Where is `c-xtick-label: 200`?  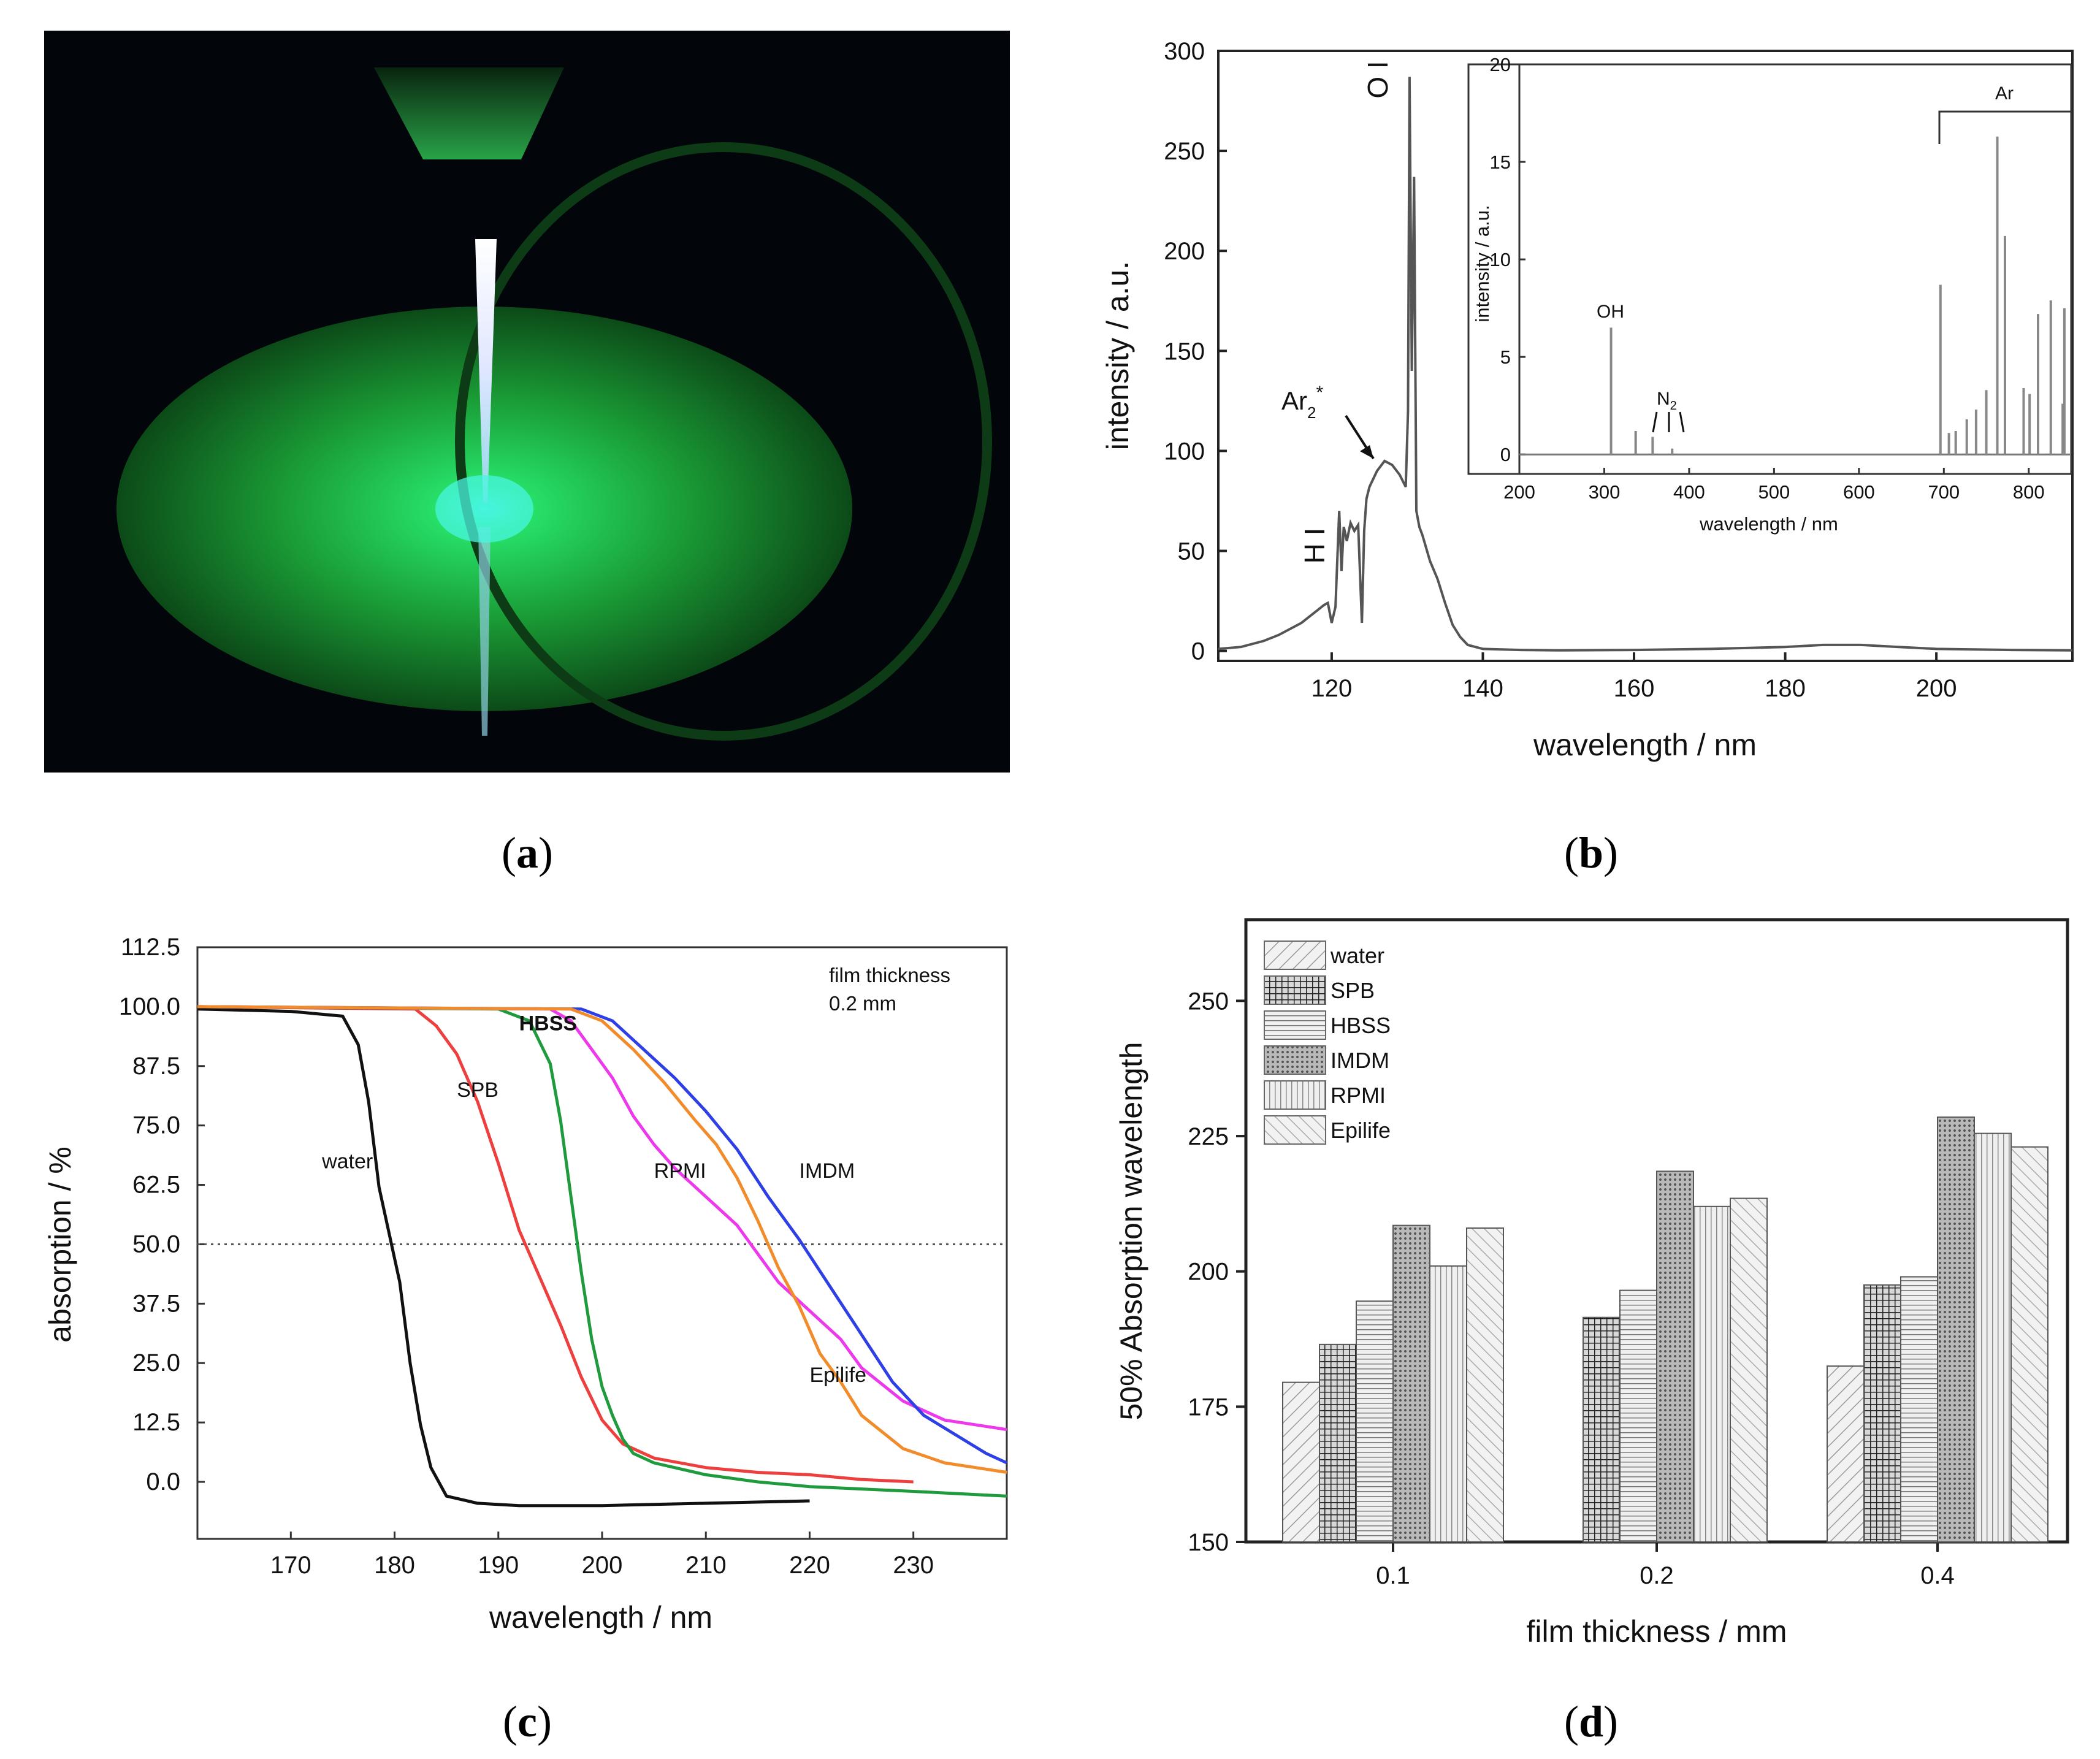
c-xtick-label: 200 is located at coordinates (602, 1565).